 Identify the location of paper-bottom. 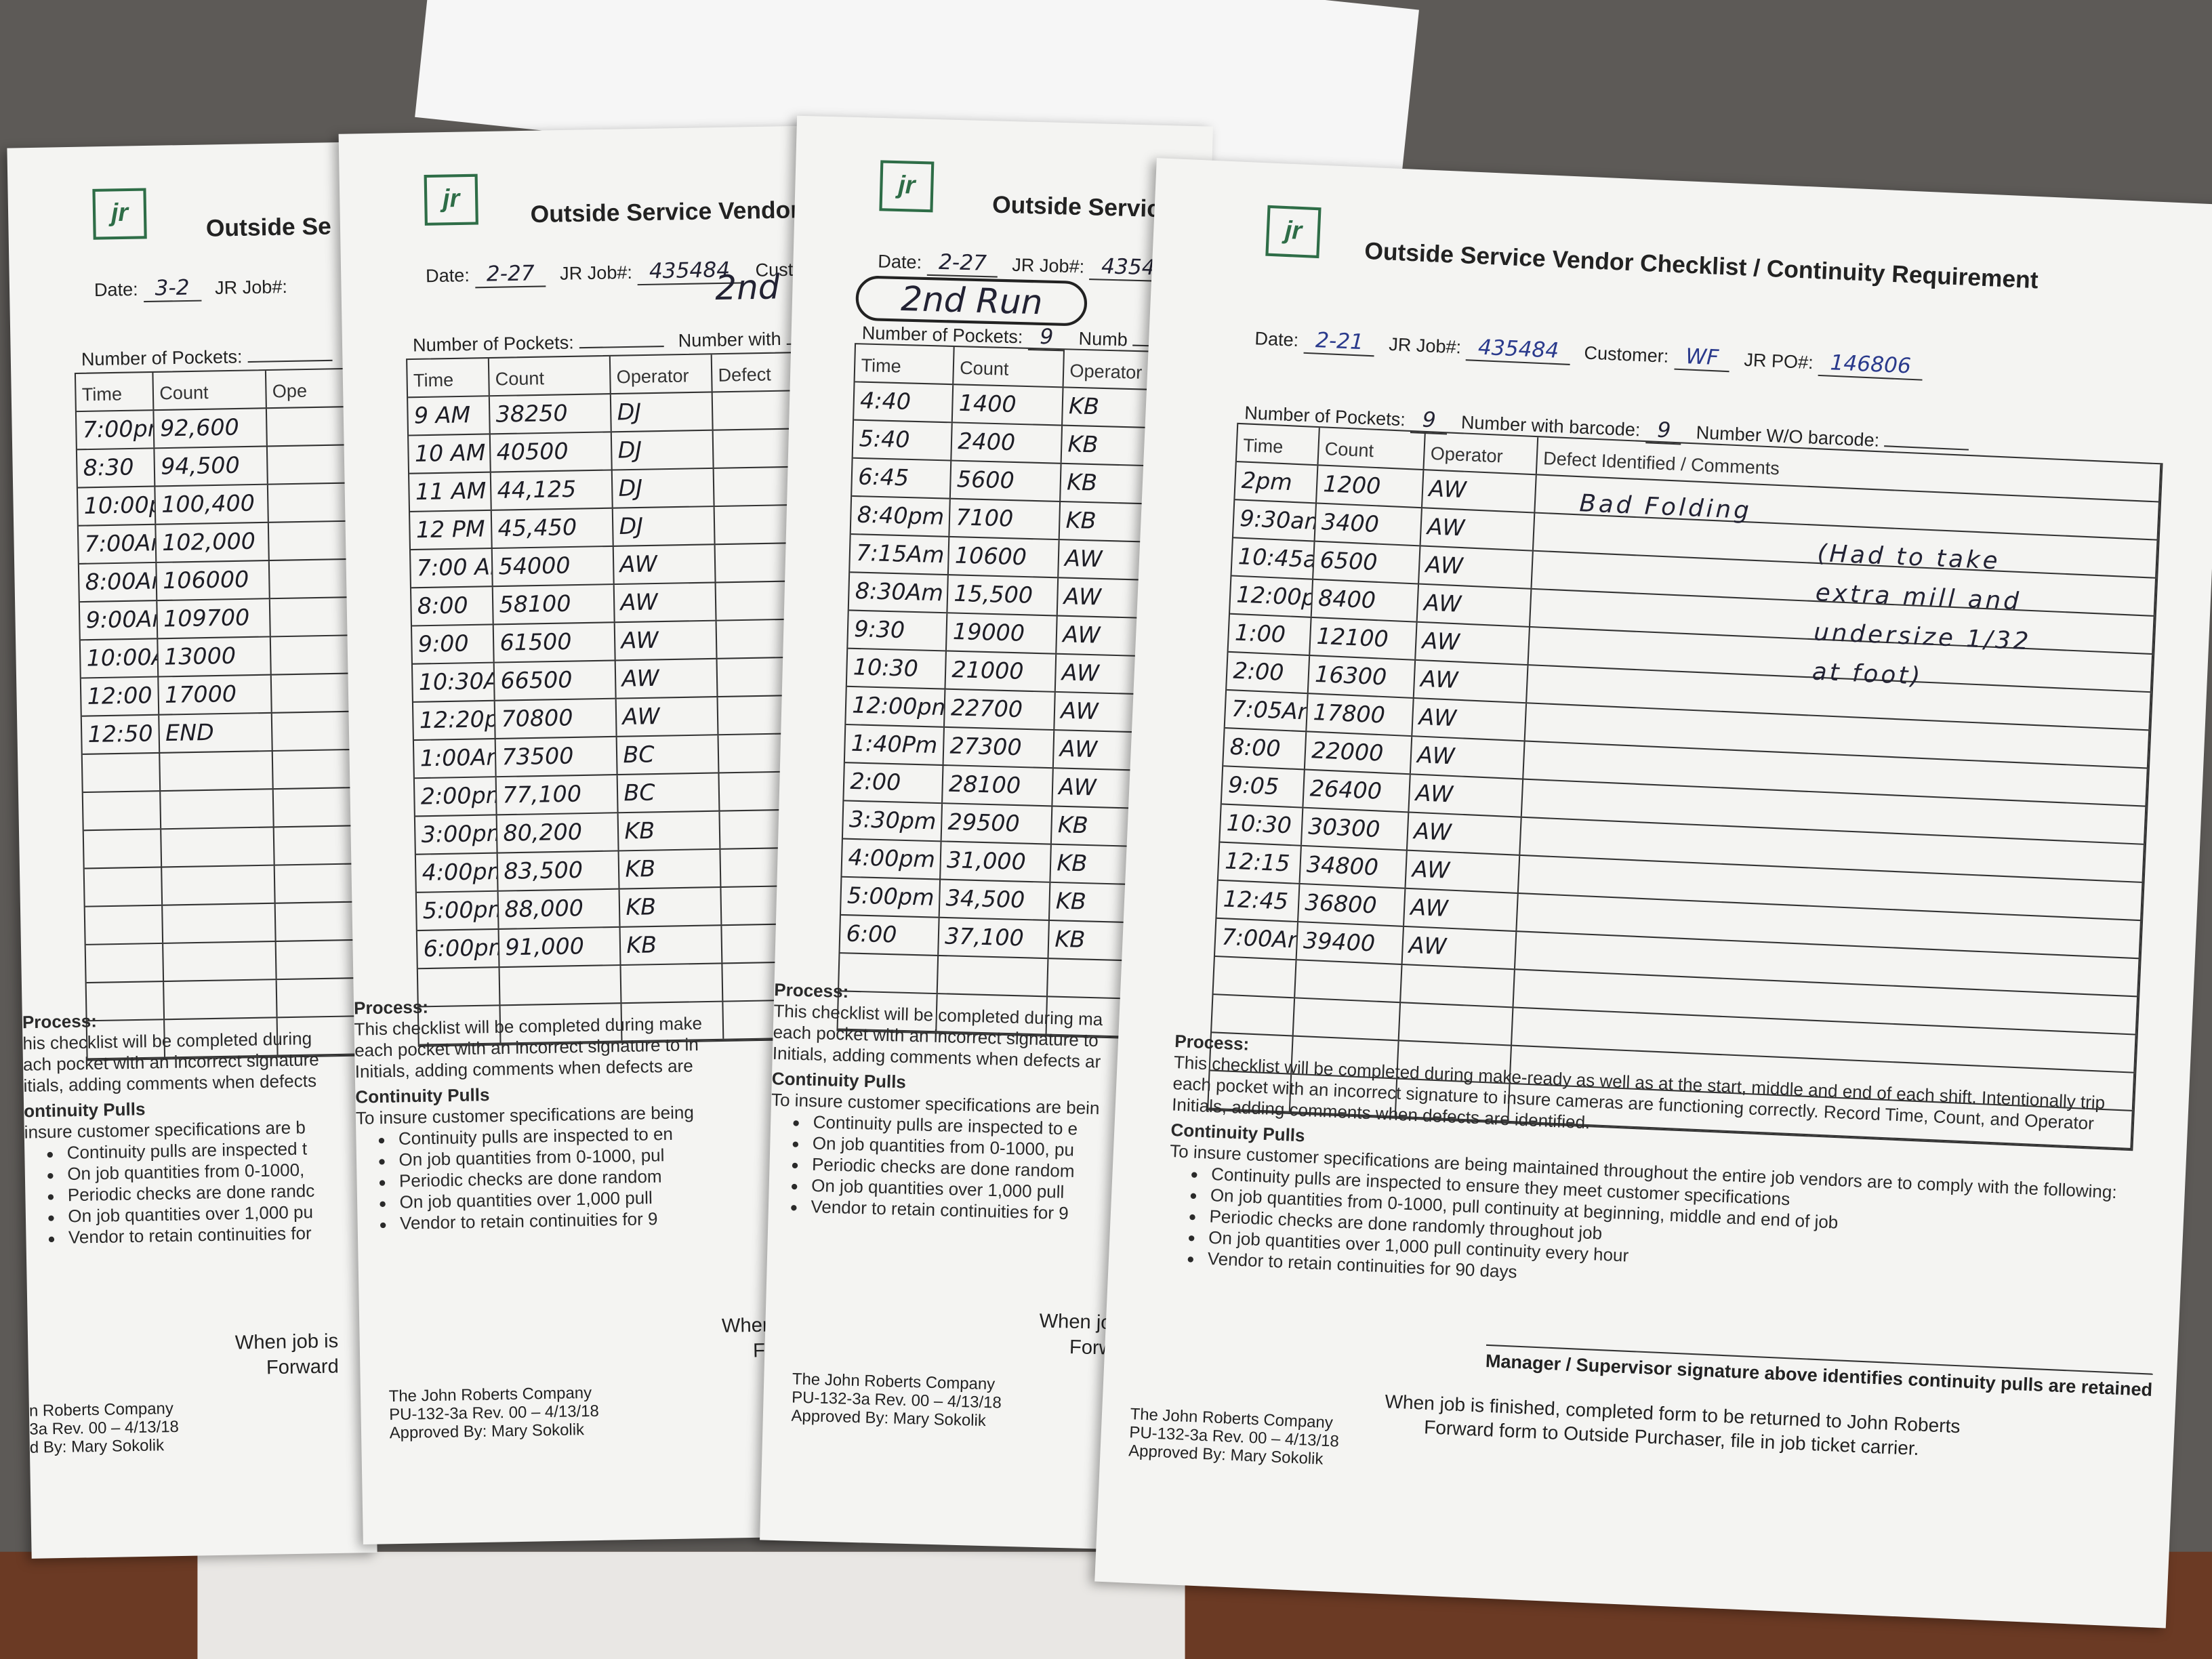
(691, 1605).